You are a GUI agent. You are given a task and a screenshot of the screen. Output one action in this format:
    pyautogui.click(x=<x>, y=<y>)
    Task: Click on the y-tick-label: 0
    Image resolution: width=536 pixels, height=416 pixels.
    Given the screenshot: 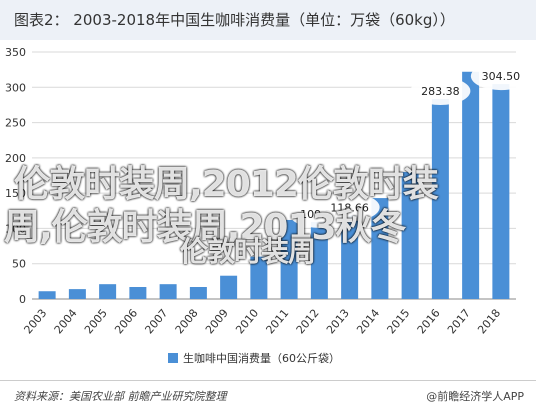 What is the action you would take?
    pyautogui.click(x=22, y=299)
    